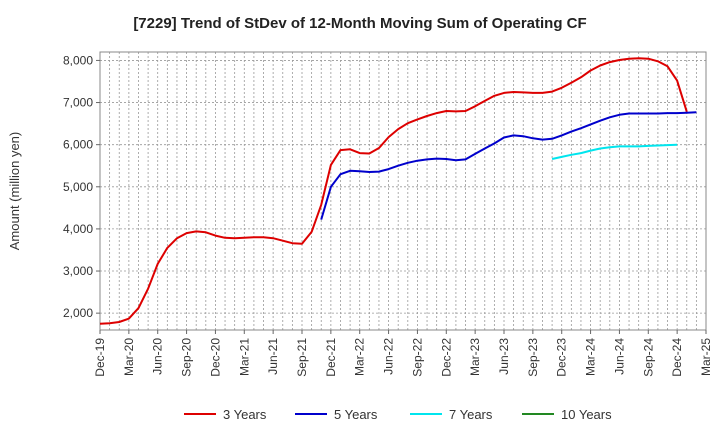 This screenshot has width=720, height=440. I want to click on x-tick-label: Sep-22, so click(417, 357).